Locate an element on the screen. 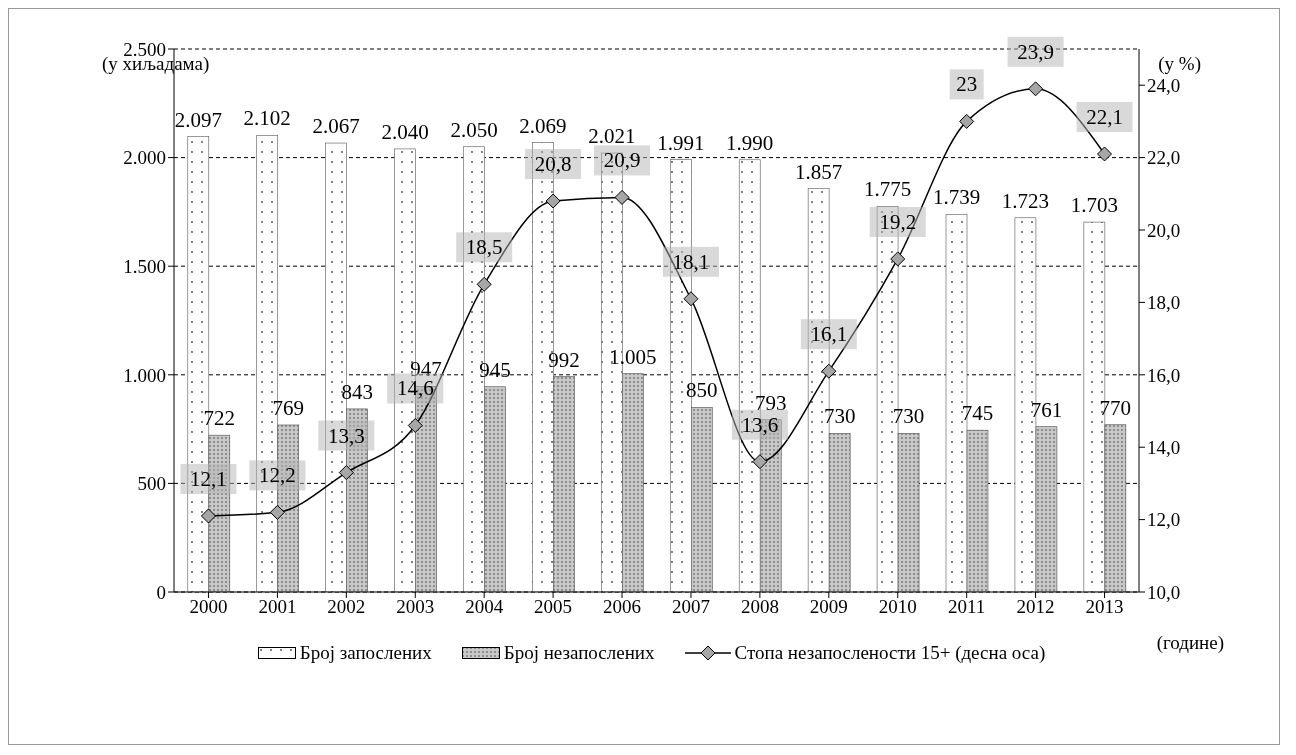 This screenshot has width=1296, height=755. data-label: 18,1 is located at coordinates (691, 261).